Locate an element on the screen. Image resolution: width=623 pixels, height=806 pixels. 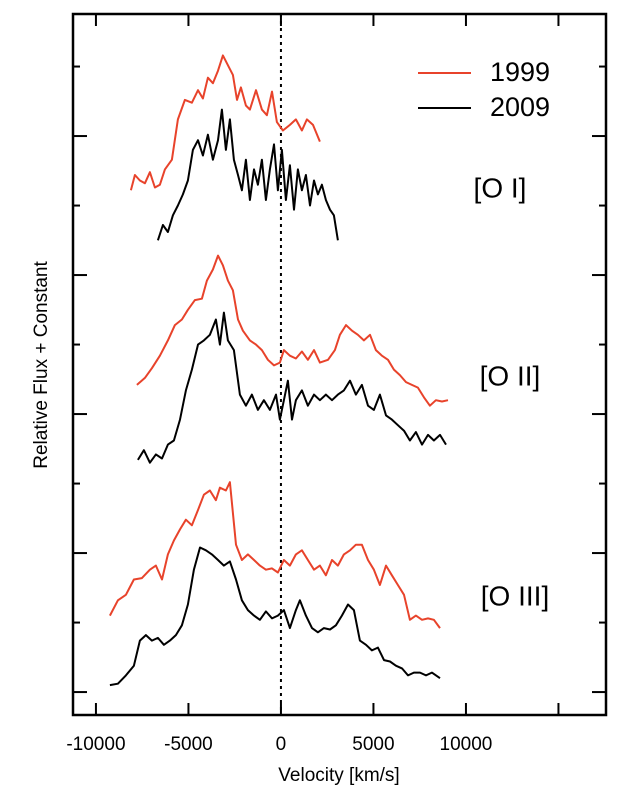
legend-label: 1999 is located at coordinates (520, 72).